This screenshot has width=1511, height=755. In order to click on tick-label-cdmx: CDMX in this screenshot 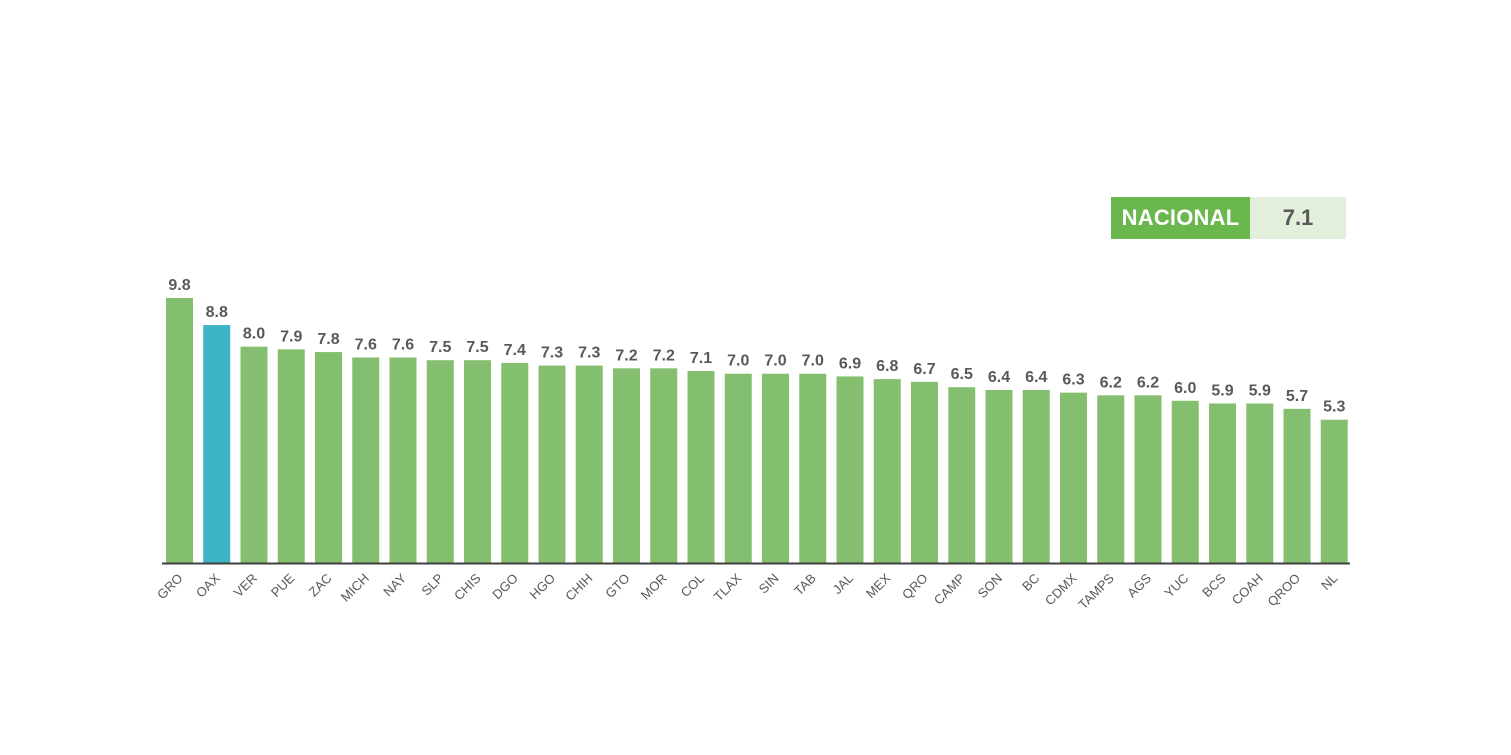, I will do `click(1061, 589)`.